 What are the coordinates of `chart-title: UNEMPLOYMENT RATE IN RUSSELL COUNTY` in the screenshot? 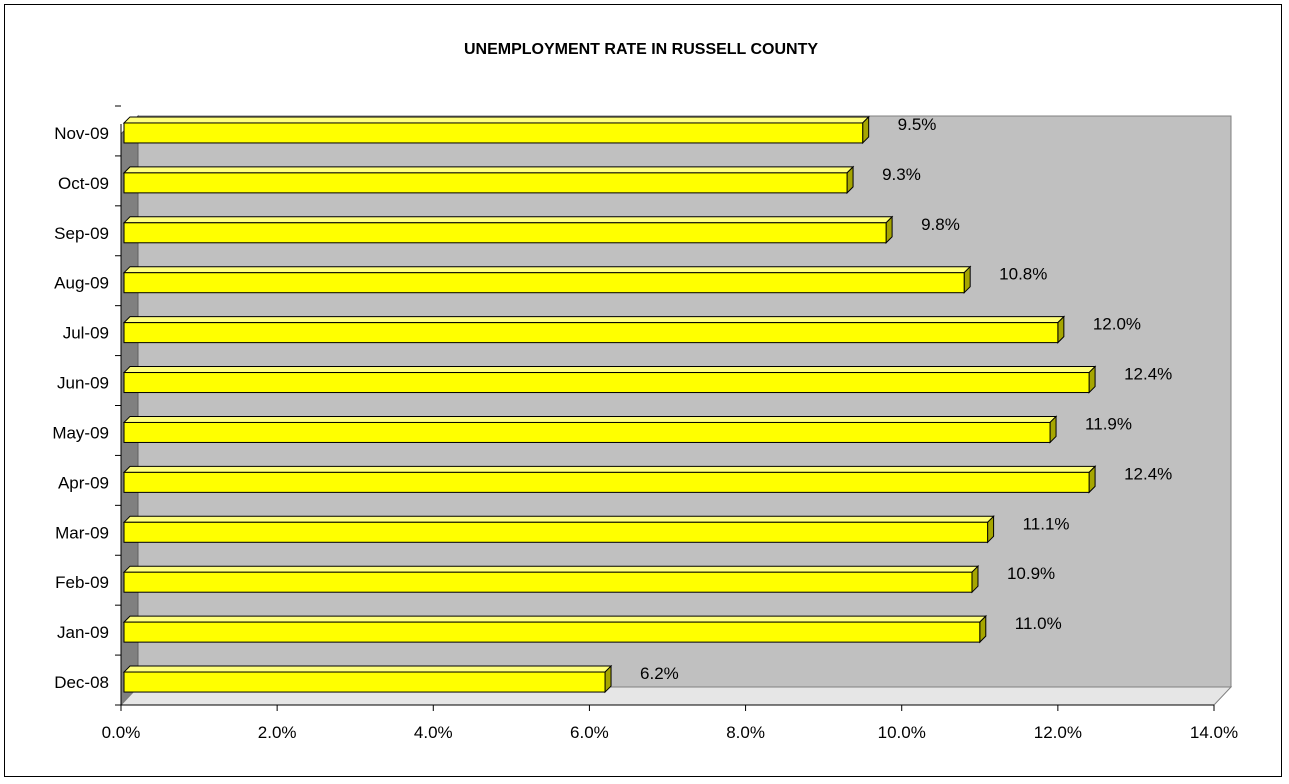 It's located at (641, 49).